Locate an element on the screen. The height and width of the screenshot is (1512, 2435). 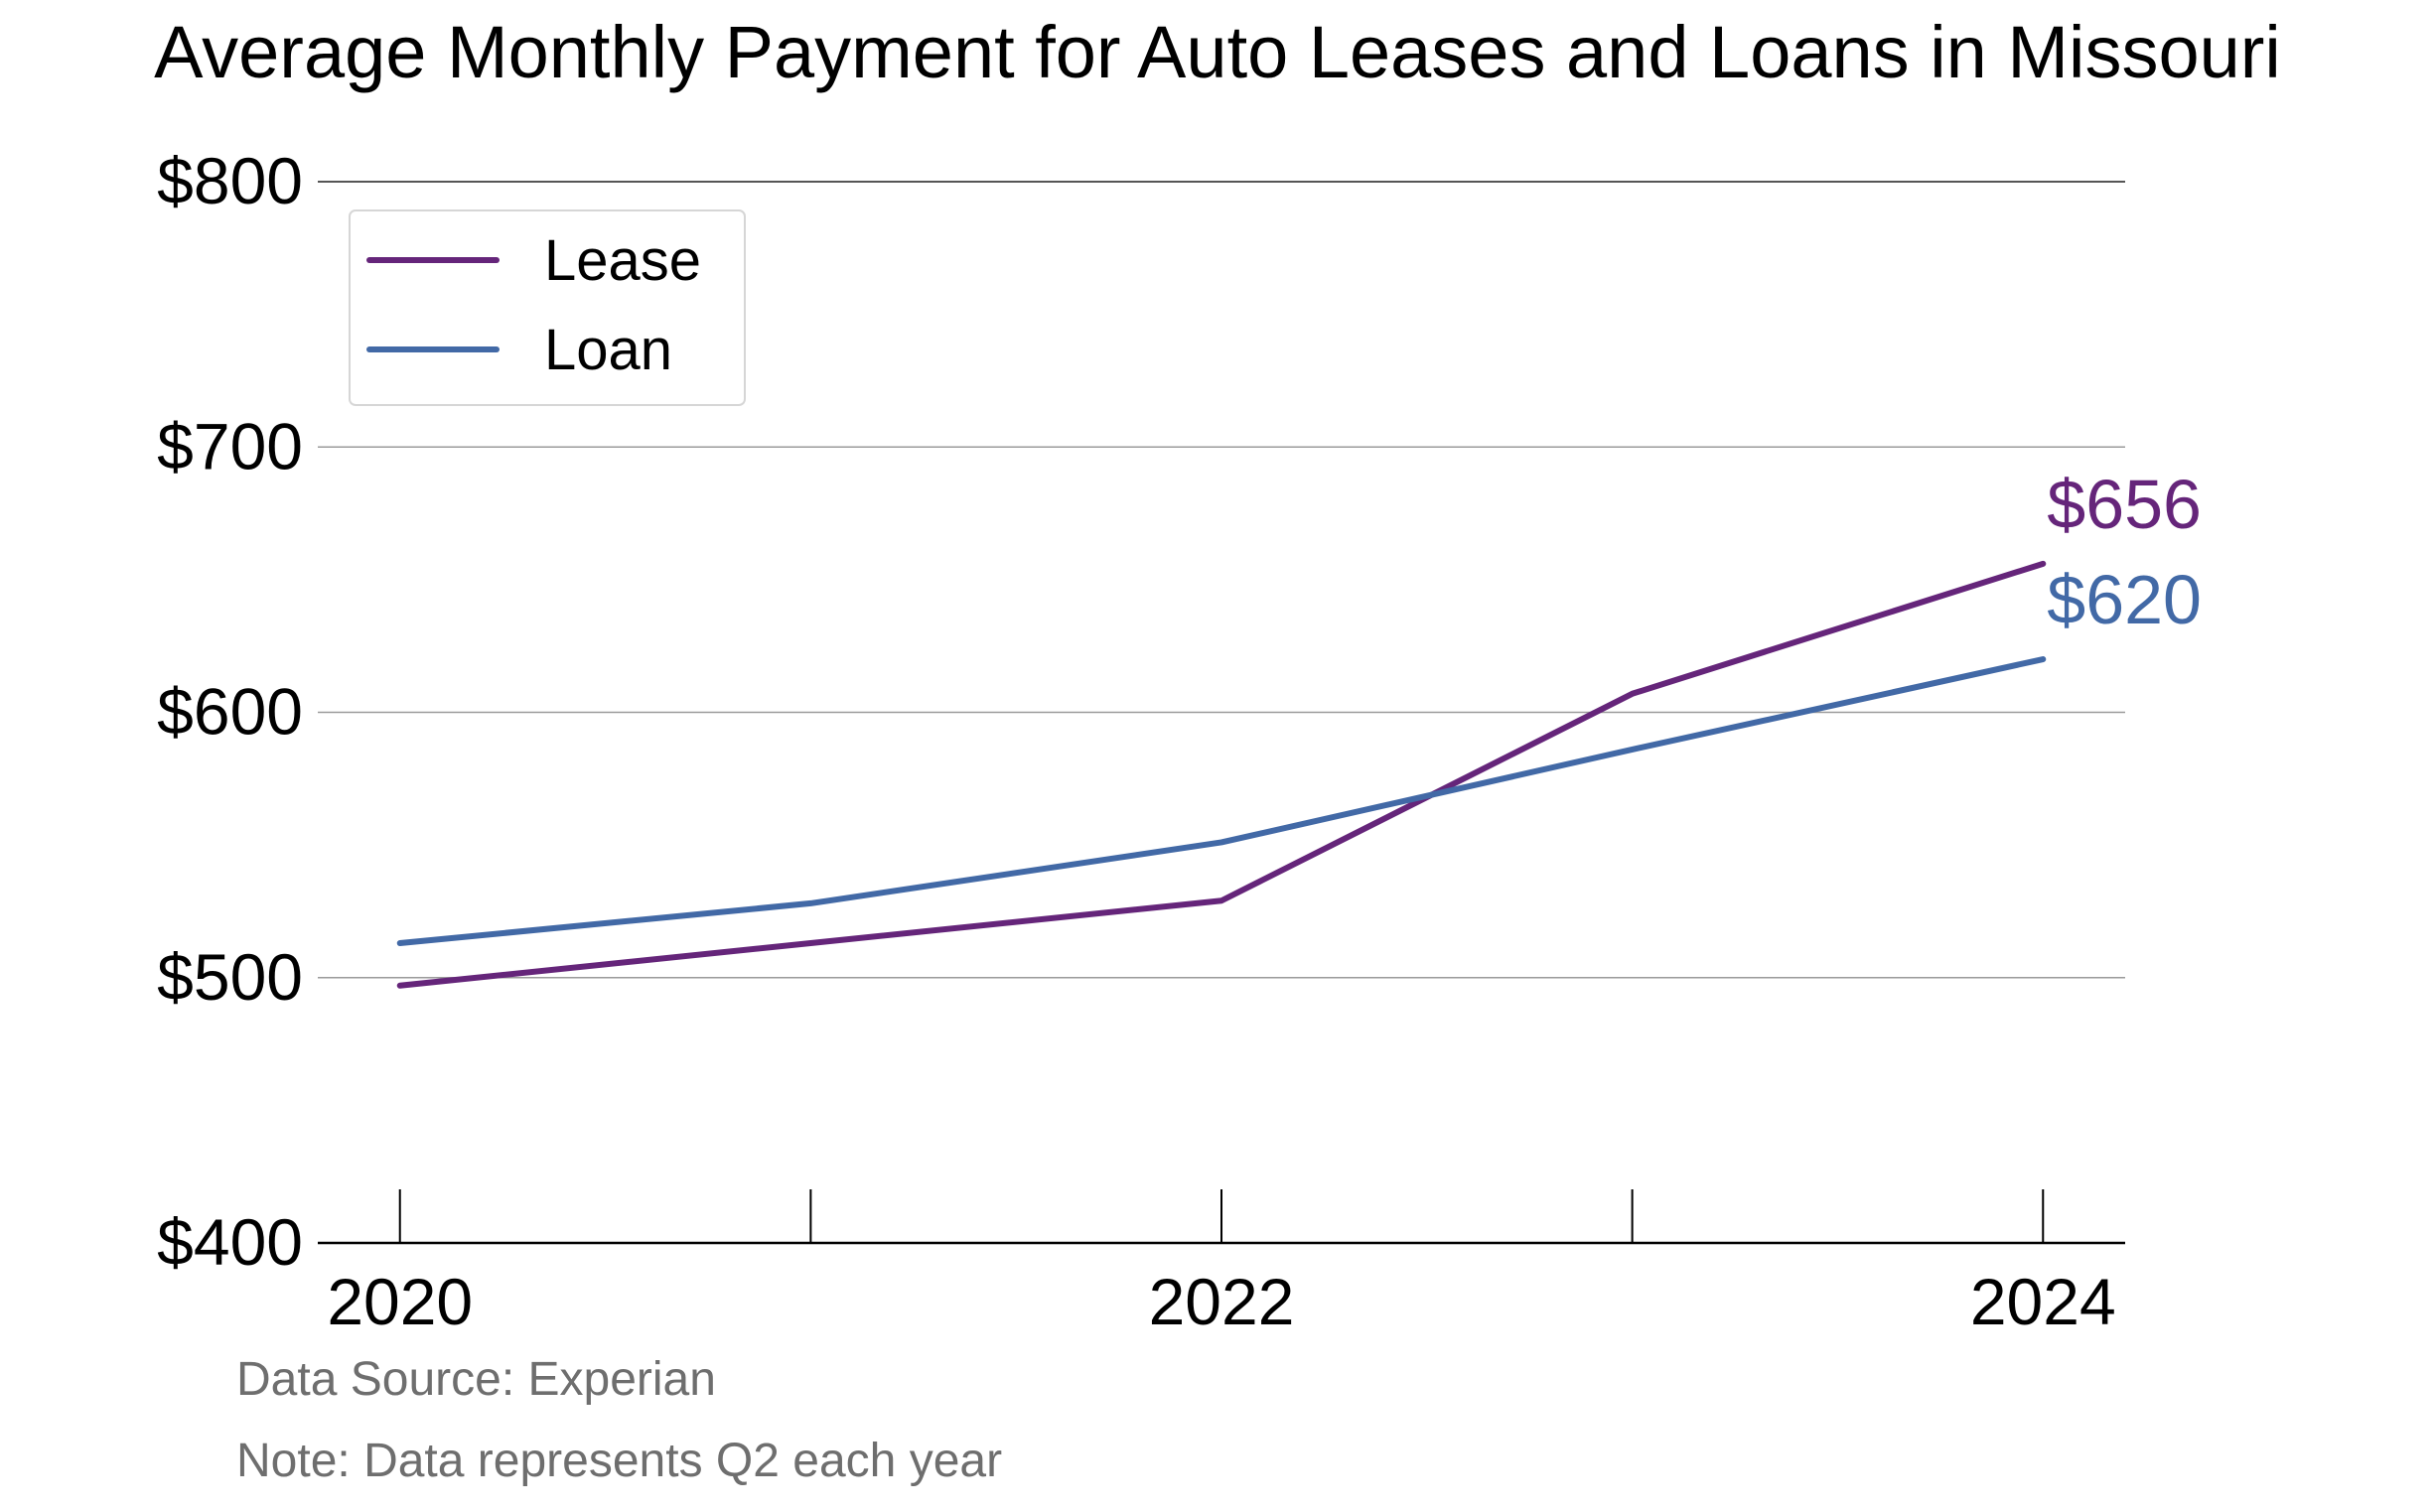
footnote-source: Data Source: Experian is located at coordinates (476, 1380).